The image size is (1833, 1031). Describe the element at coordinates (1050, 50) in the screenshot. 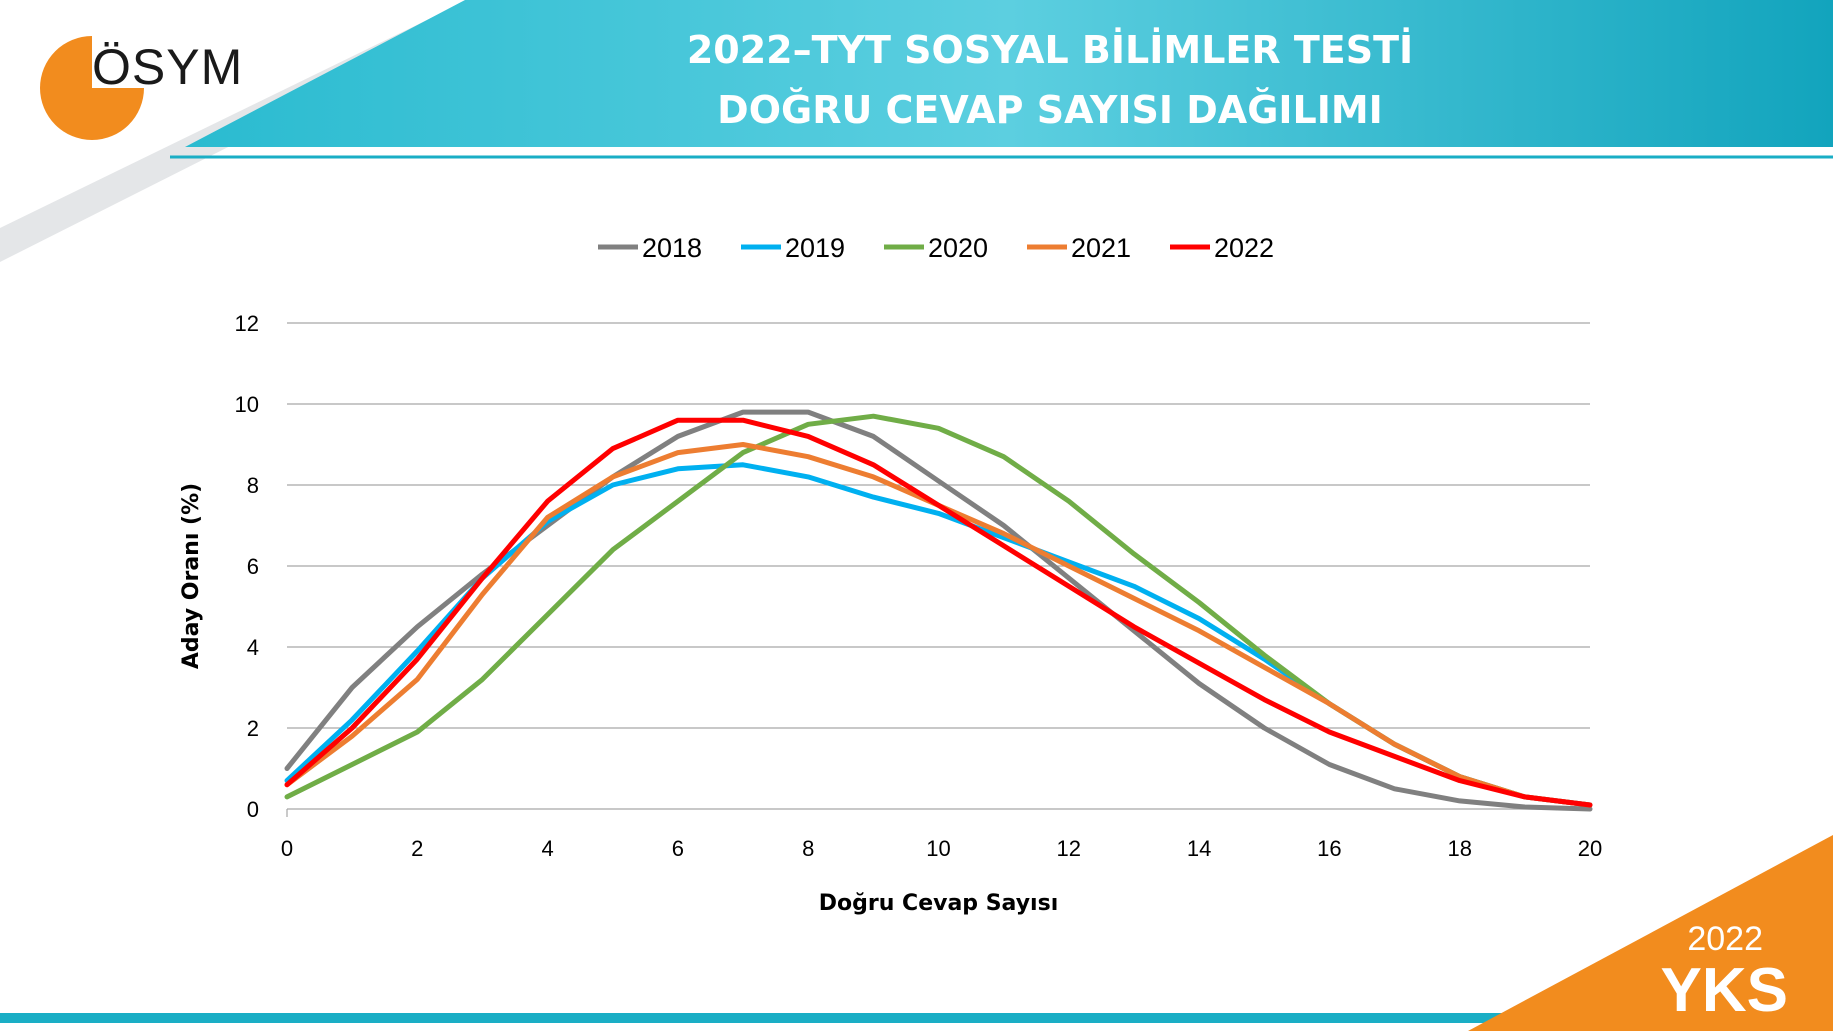

I see `page-title-line1: 2022–TYT SOSYAL BİLİMLER TESTİ` at that location.